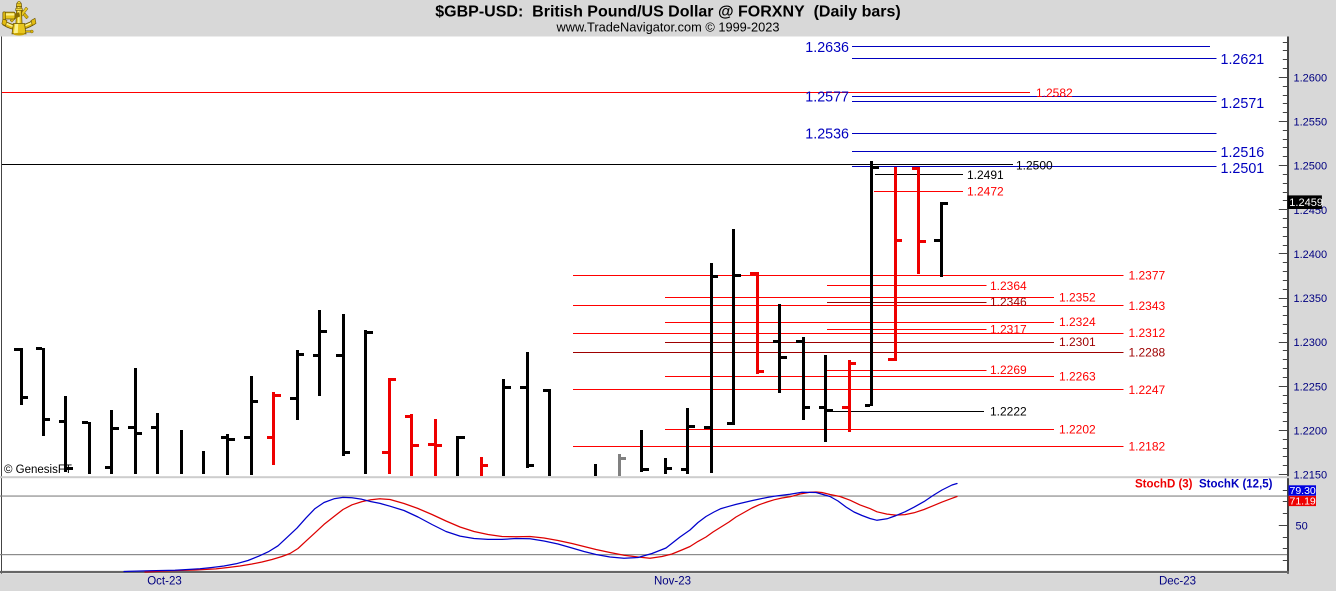 This screenshot has height=591, width=1336. Describe the element at coordinates (1243, 153) in the screenshot. I see `svg-text: 1.2516` at that location.